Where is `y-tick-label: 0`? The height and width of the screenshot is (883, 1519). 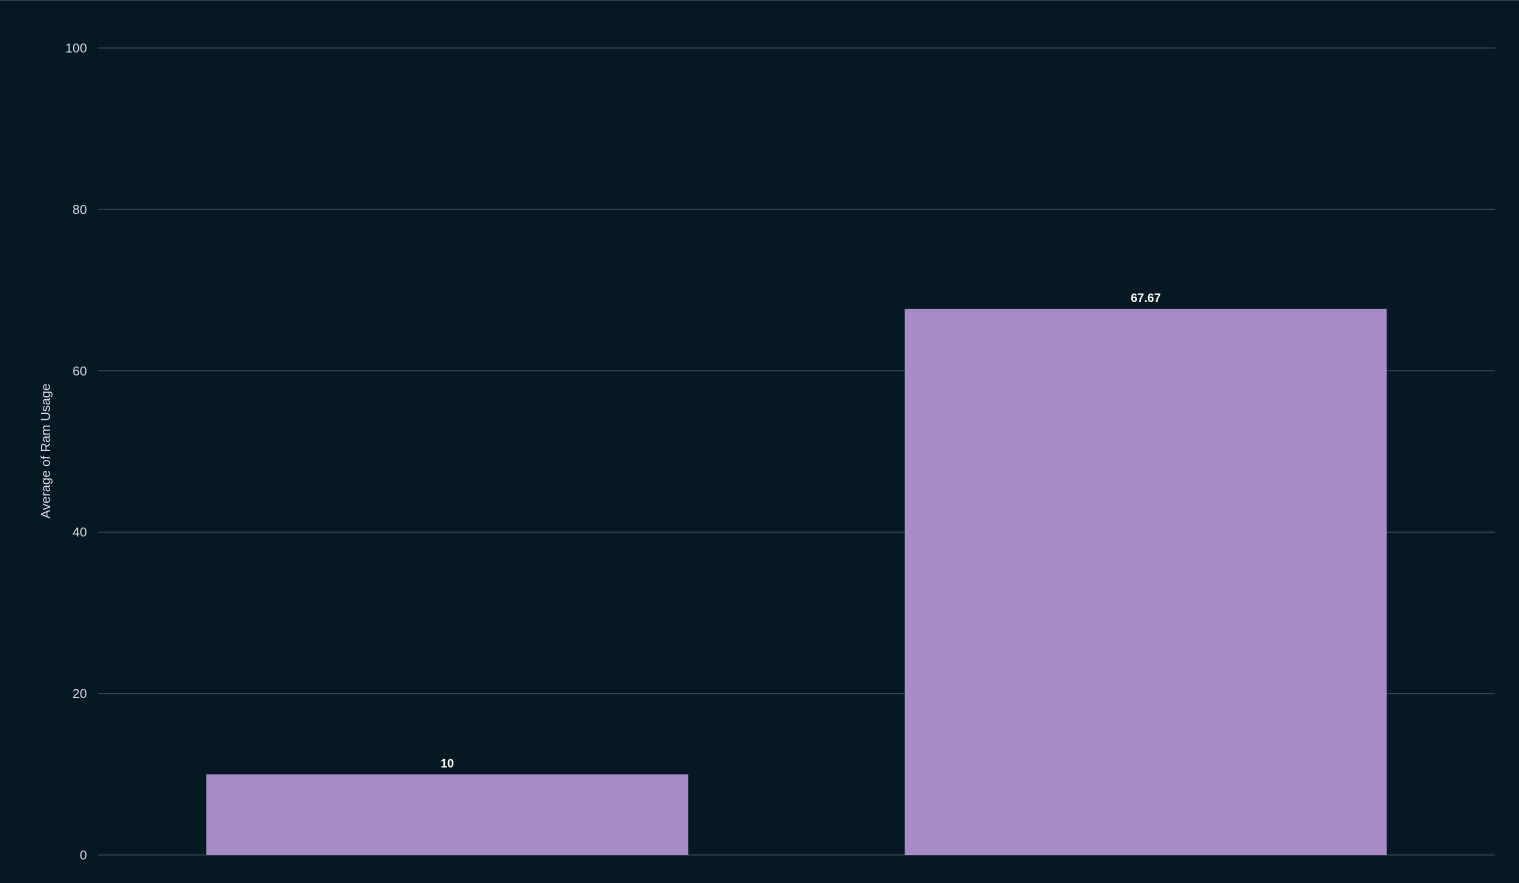 y-tick-label: 0 is located at coordinates (83, 855).